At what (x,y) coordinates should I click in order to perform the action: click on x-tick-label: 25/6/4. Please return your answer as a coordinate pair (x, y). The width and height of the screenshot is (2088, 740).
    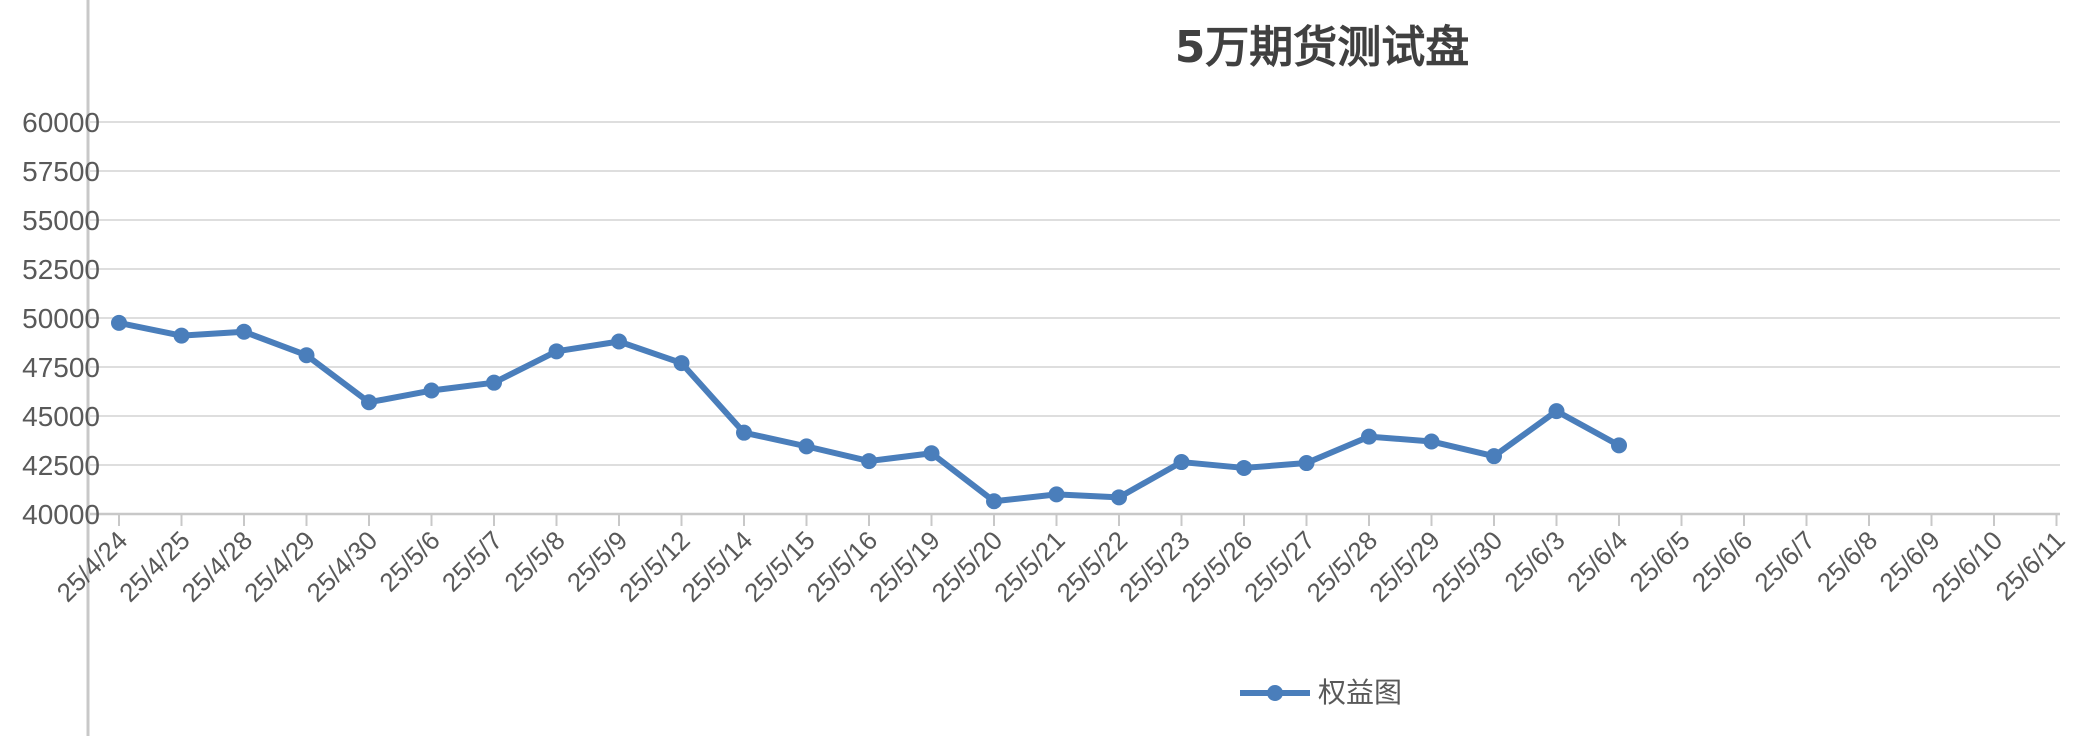
    Looking at the image, I should click on (1597, 561).